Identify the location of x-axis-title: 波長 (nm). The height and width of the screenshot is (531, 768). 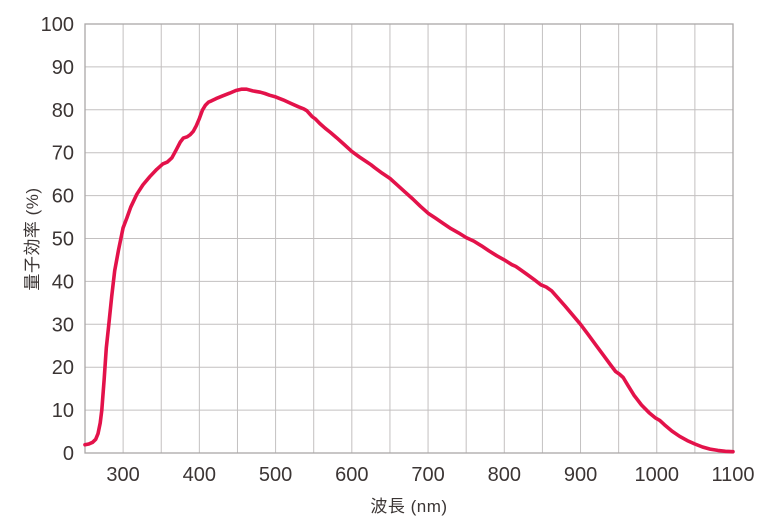
(409, 506).